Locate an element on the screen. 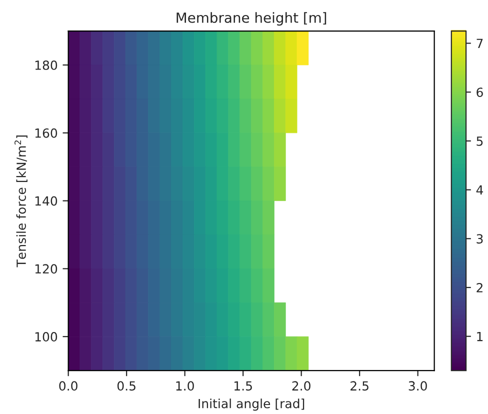 This screenshot has width=488, height=414. color-bar-label: 6 is located at coordinates (479, 93).